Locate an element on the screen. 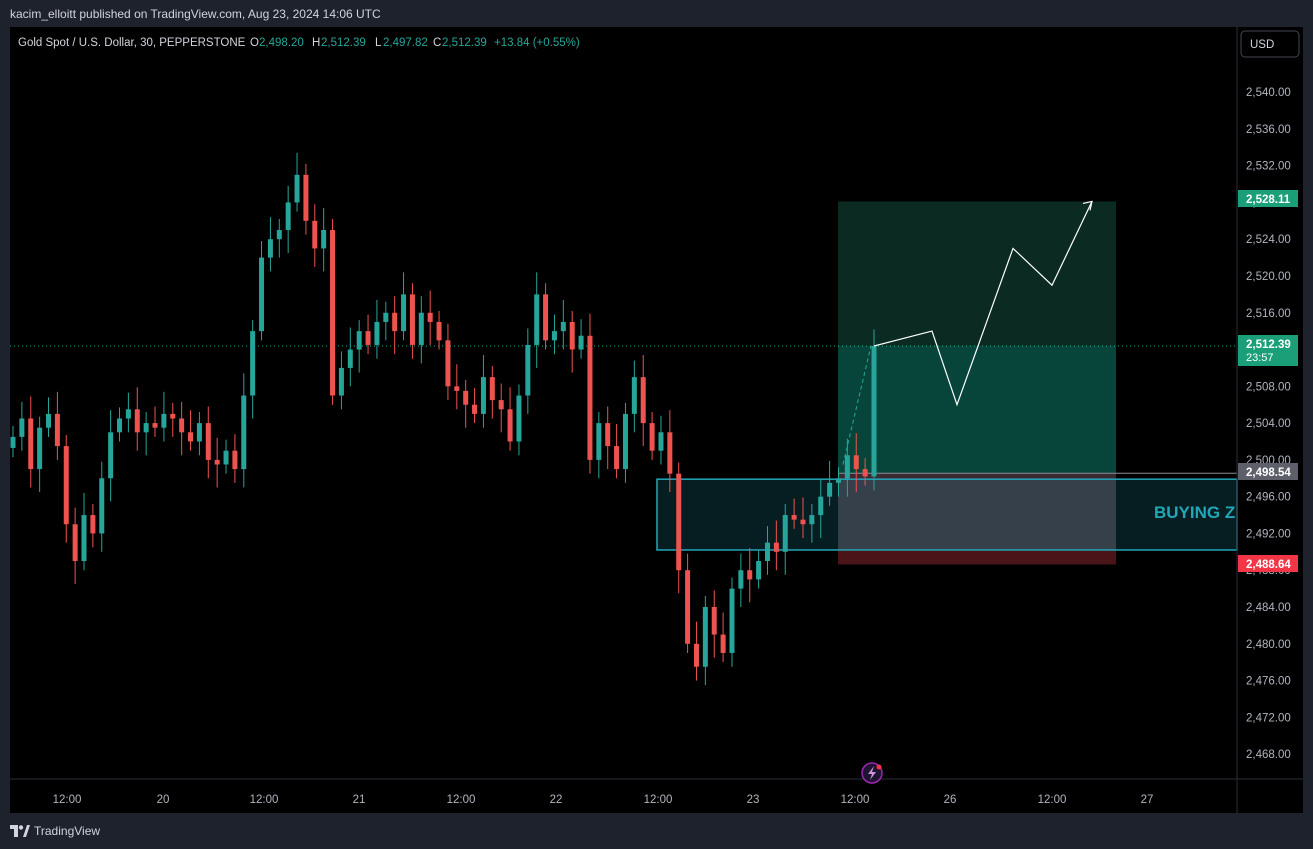  projection-path is located at coordinates (983, 304).